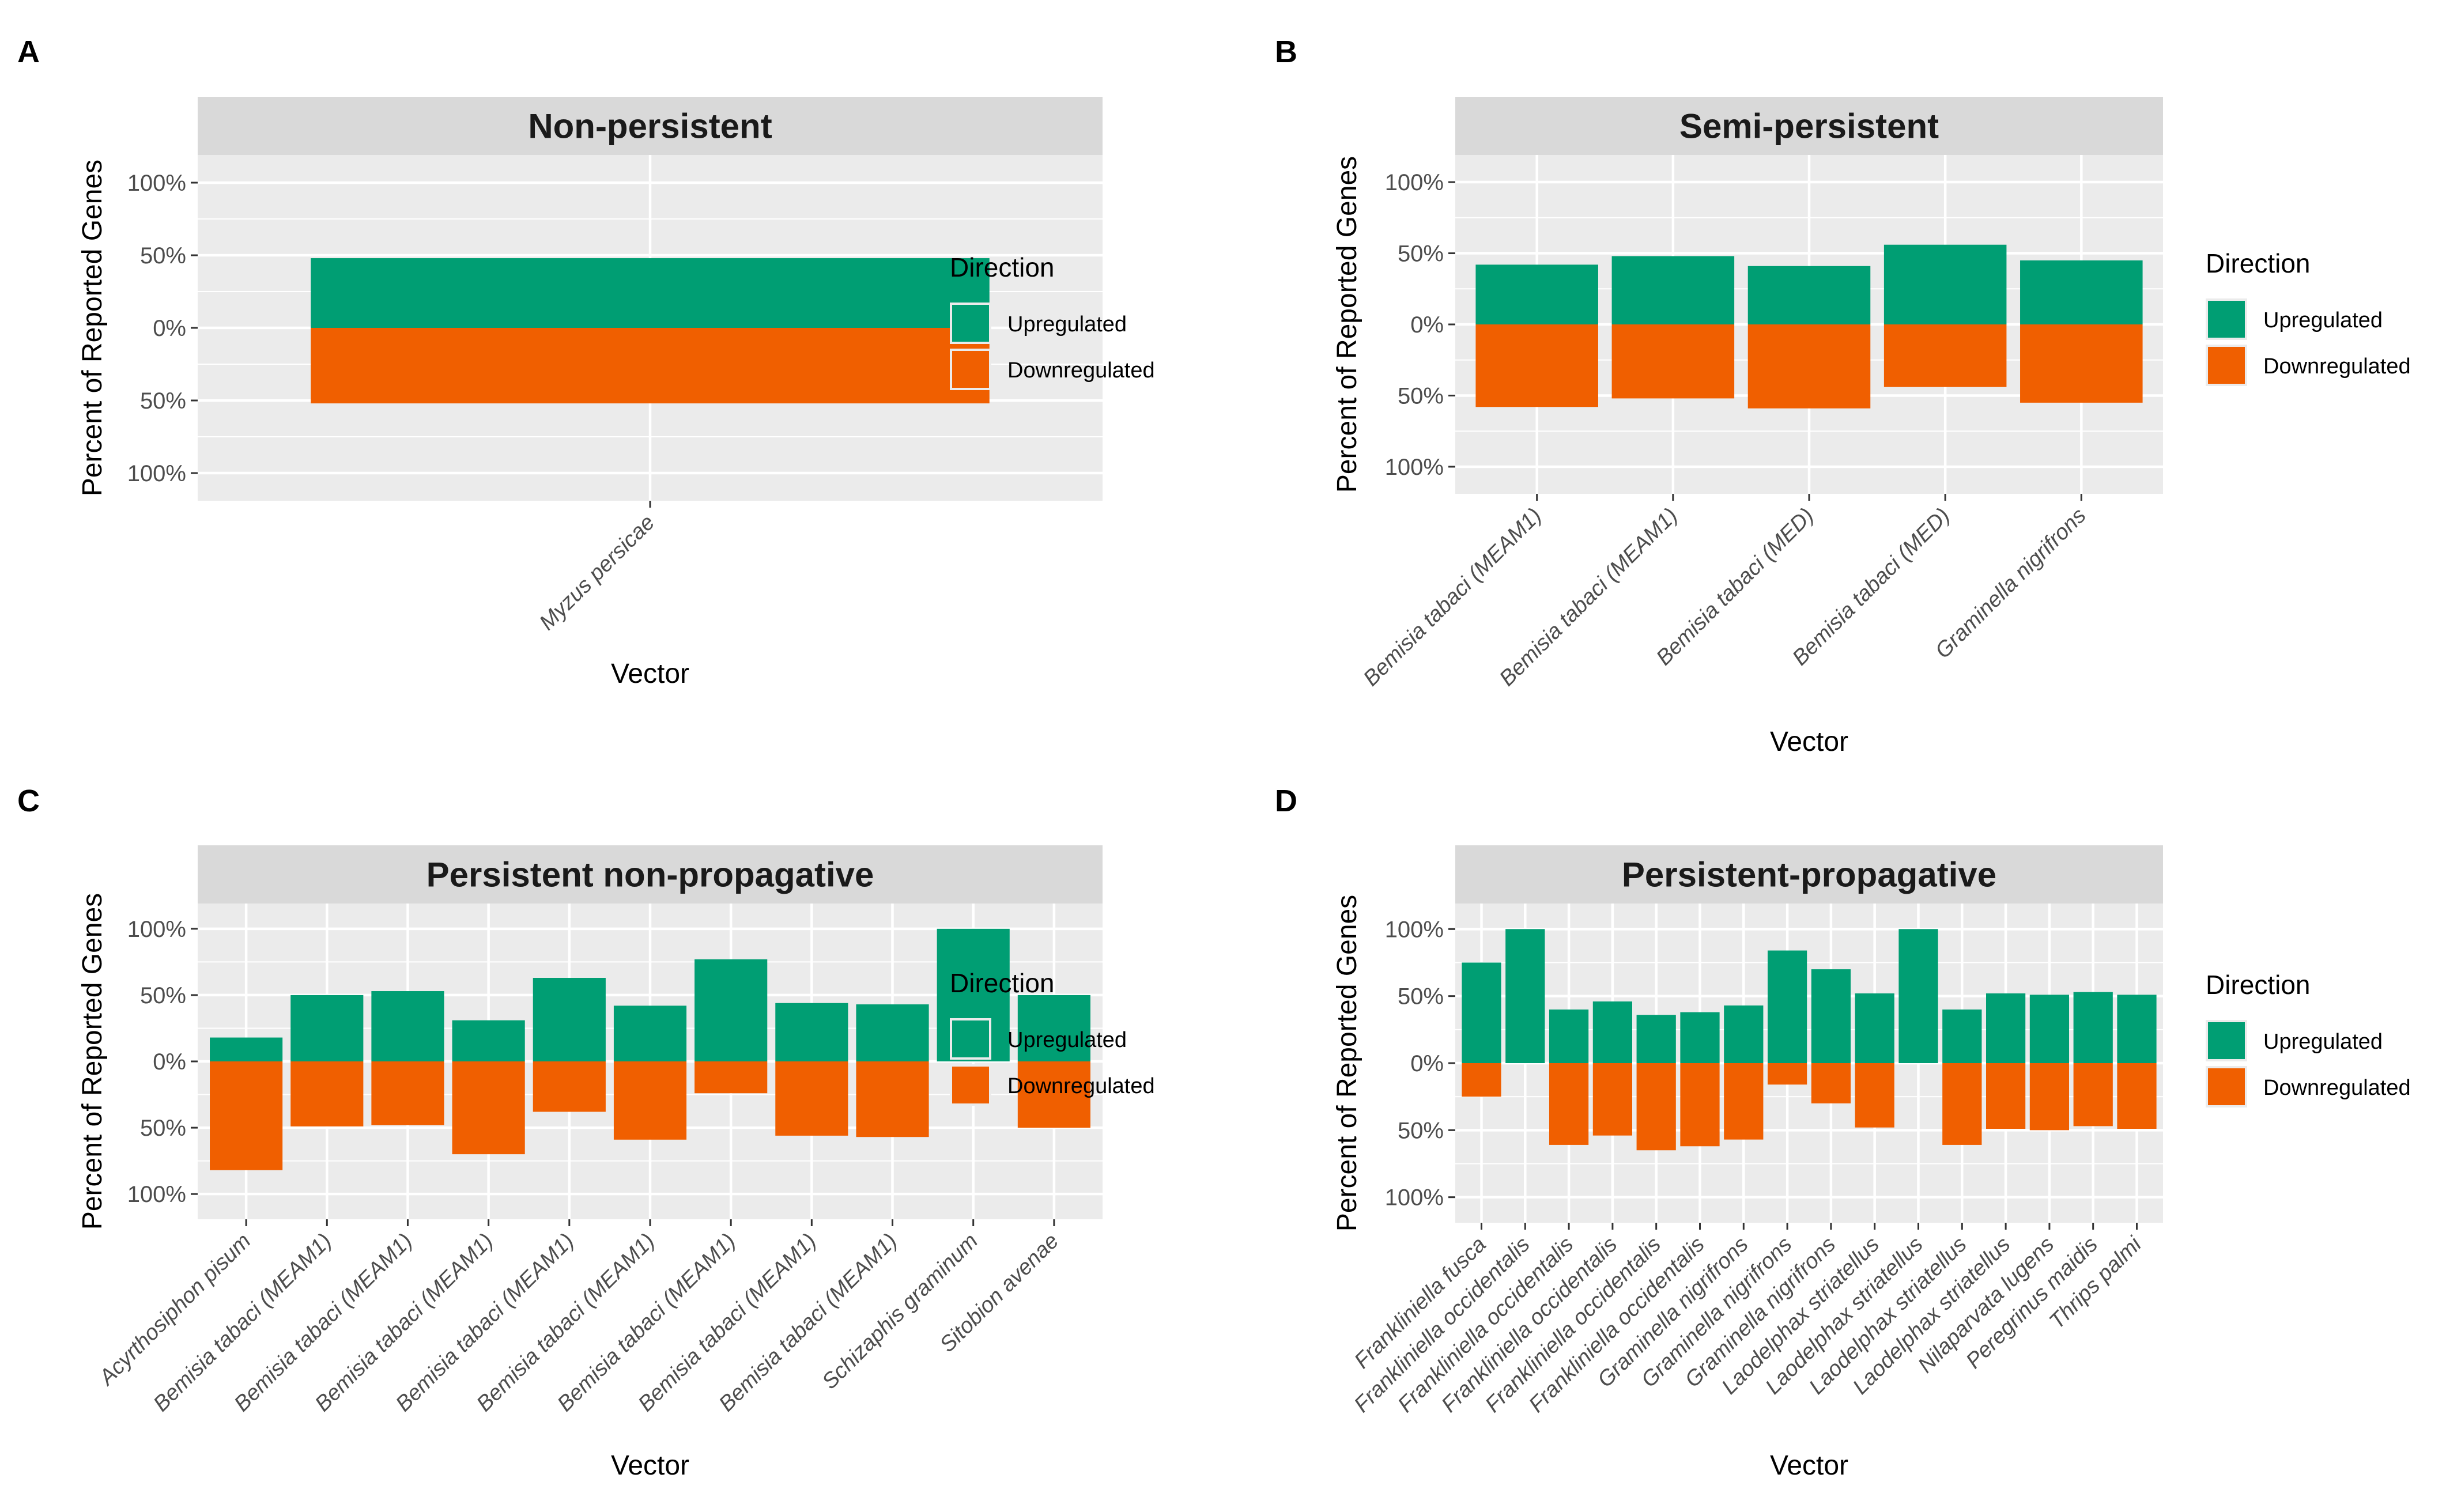 The width and height of the screenshot is (2446, 1512). Describe the element at coordinates (1286, 52) in the screenshot. I see `panel-letter: B` at that location.